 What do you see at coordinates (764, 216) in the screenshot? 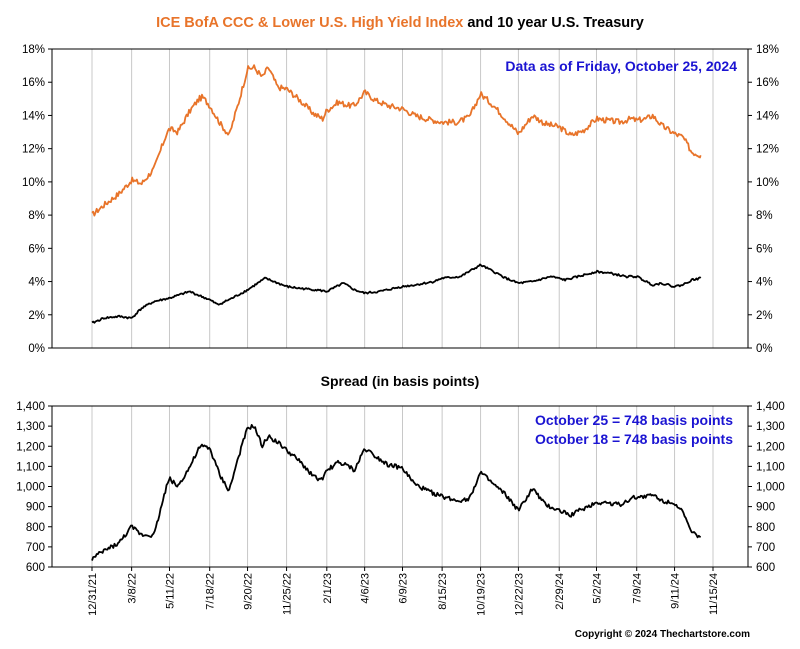
I see `y-tick-label-right: 8%` at bounding box center [764, 216].